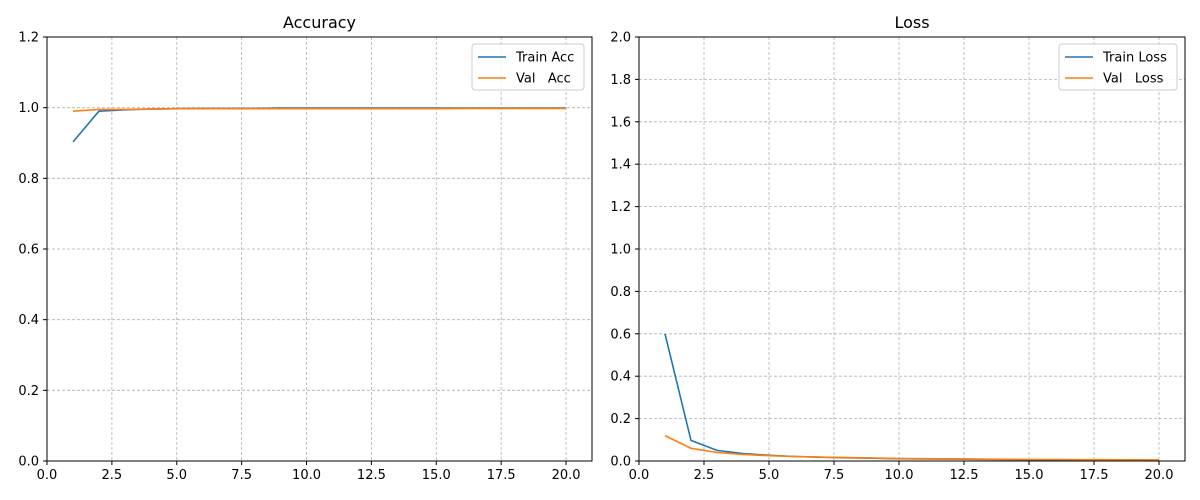  What do you see at coordinates (620, 38) in the screenshot?
I see `y-tick-label: 2.0` at bounding box center [620, 38].